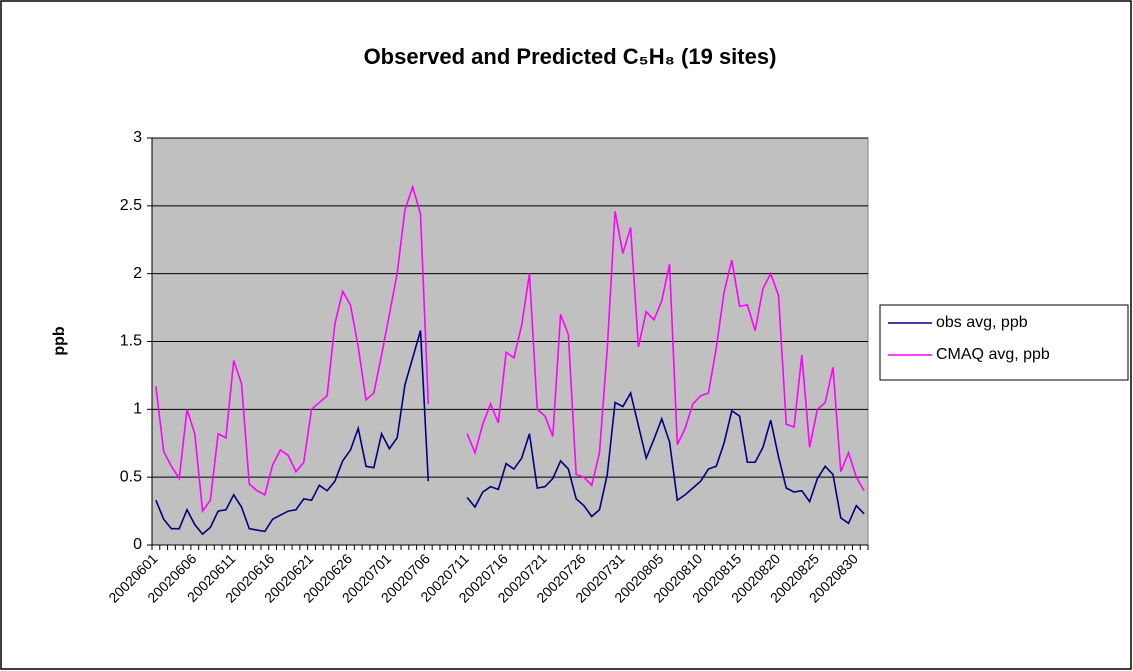 The image size is (1133, 671). Describe the element at coordinates (982, 322) in the screenshot. I see `legend-label: obs avg, ppb` at that location.